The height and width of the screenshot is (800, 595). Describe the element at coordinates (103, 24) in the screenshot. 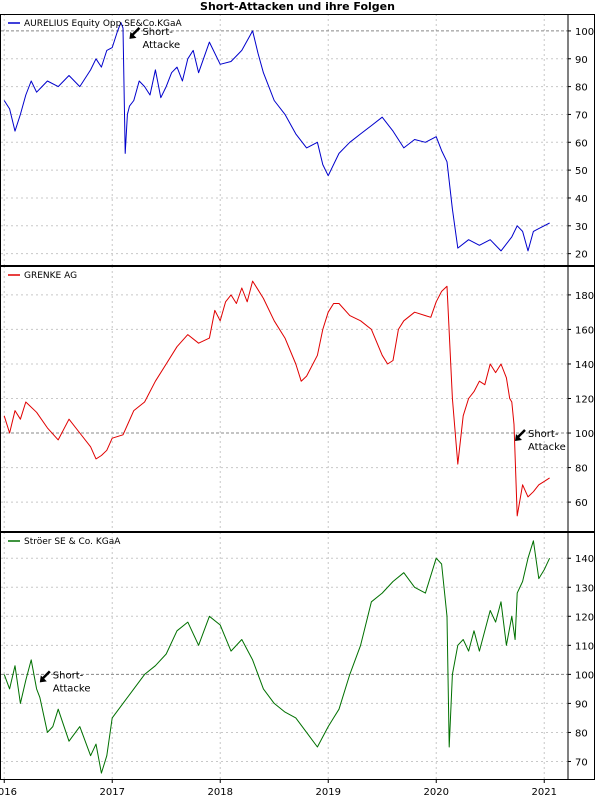

I see `legend-label: AURELIUS Equity Opp.SE&Co.KGaA` at that location.